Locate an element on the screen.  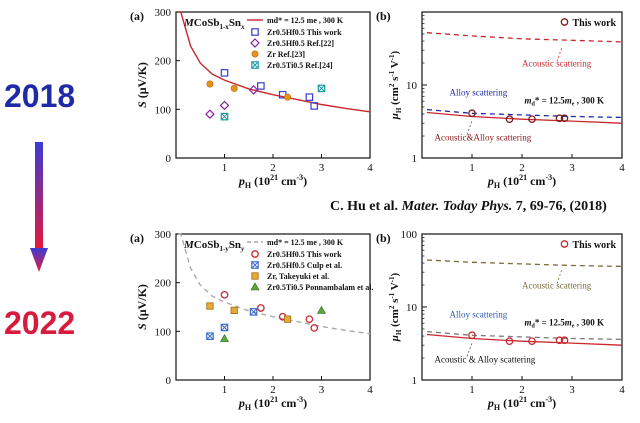
bottom-left-xtick-label-3: 4 is located at coordinates (370, 390).